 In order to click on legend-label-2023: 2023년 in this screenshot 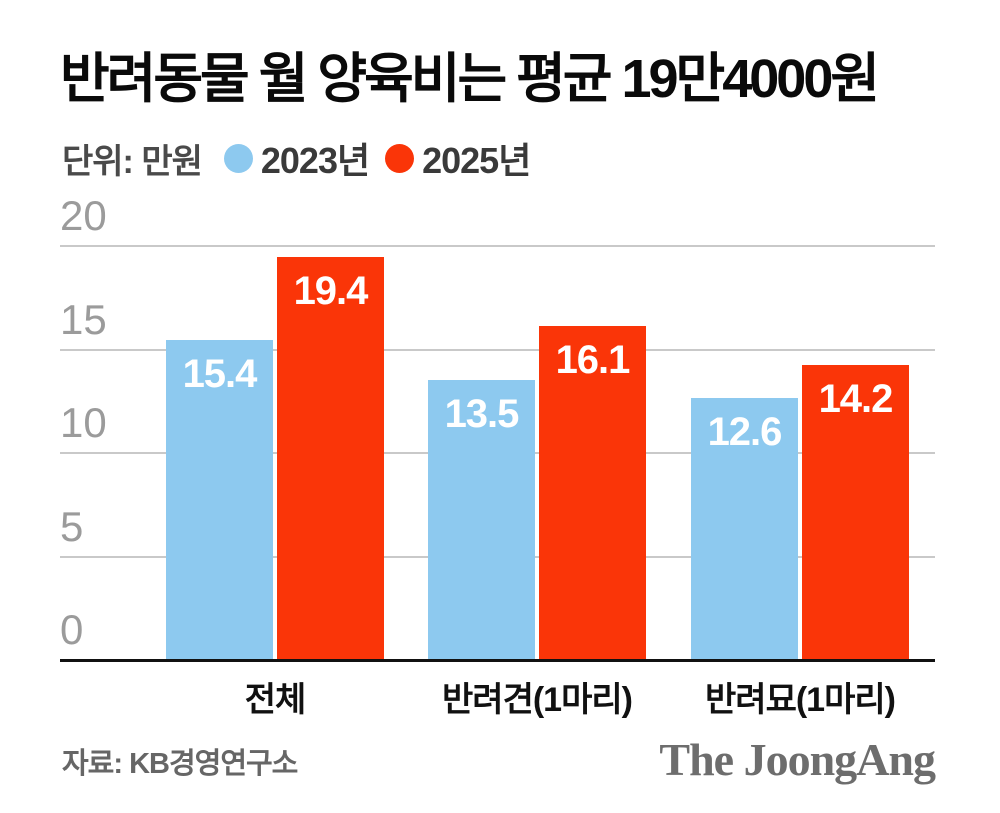, I will do `click(315, 160)`.